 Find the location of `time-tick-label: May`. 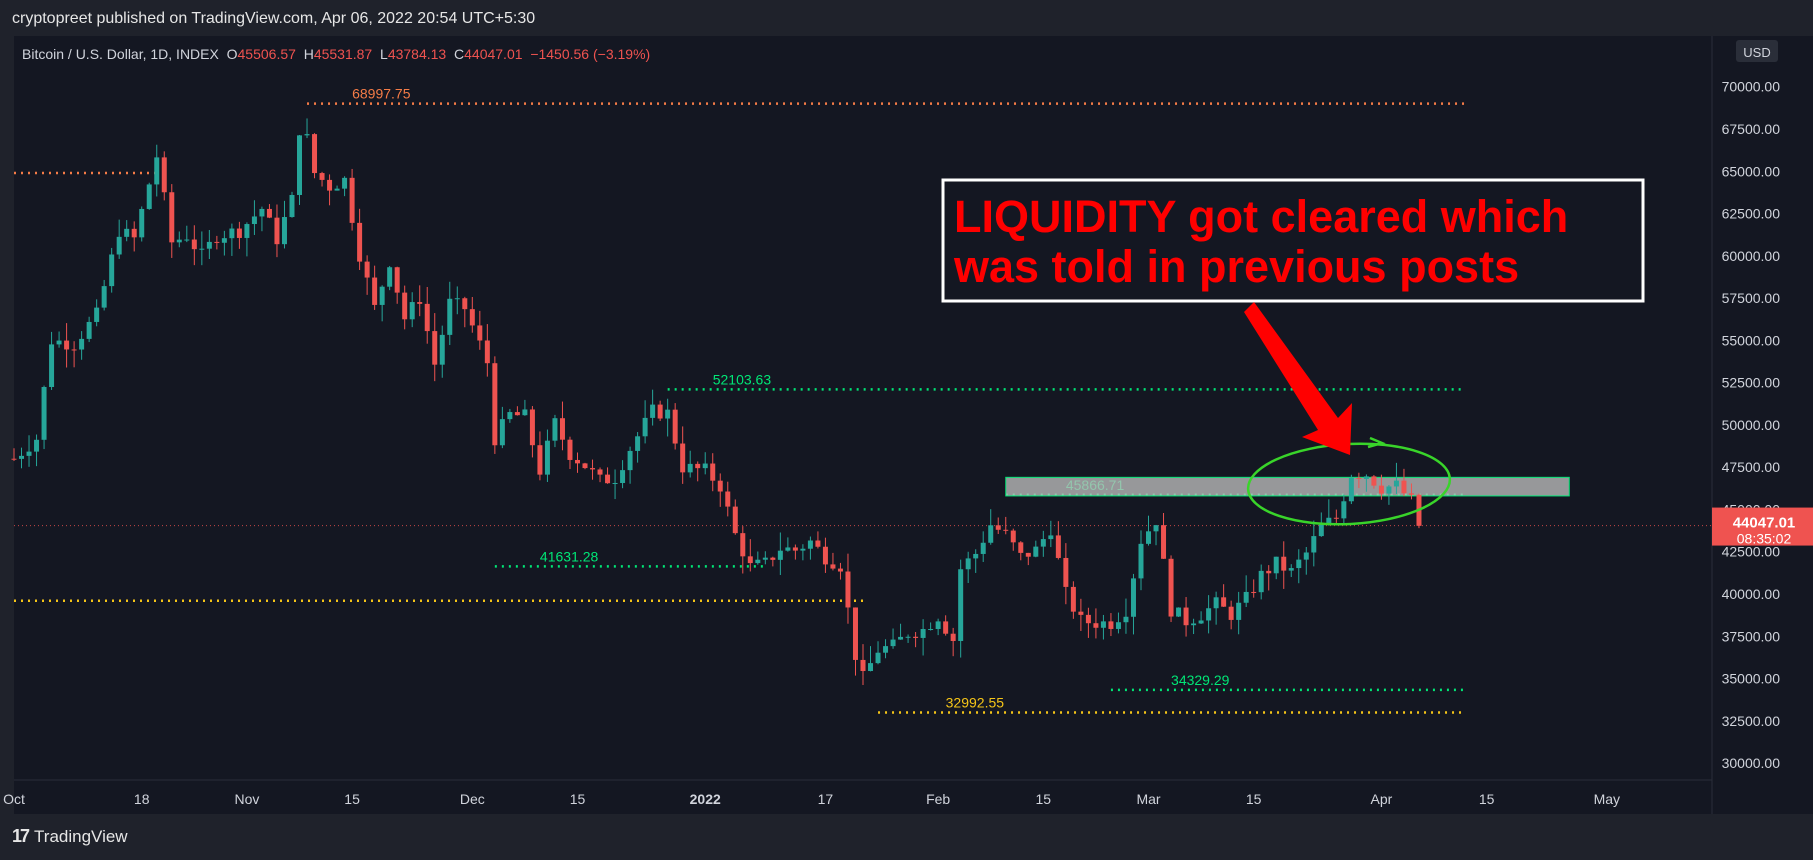

time-tick-label: May is located at coordinates (1607, 799).